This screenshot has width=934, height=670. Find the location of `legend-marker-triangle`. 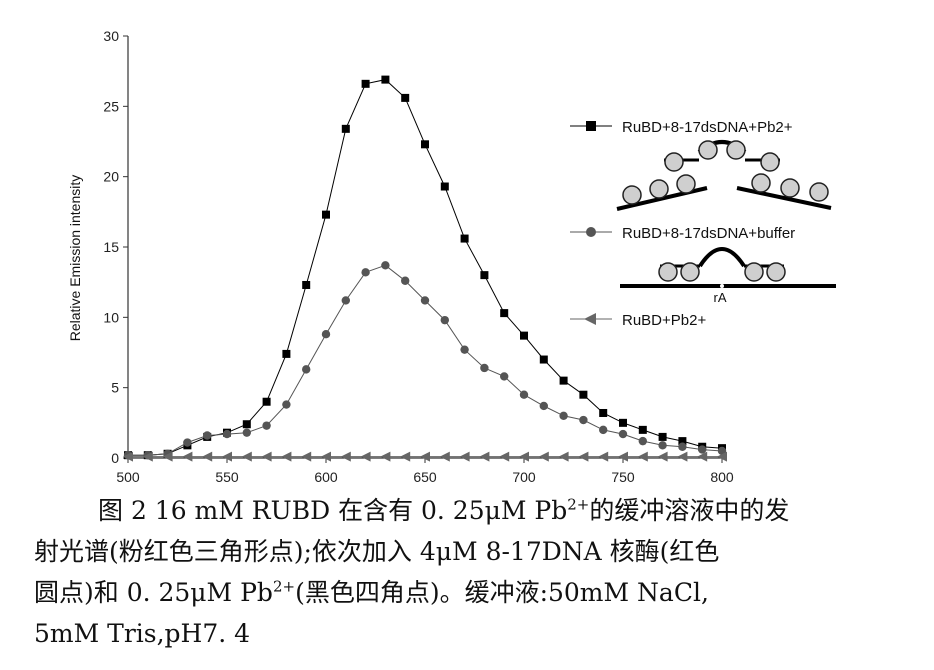

legend-marker-triangle is located at coordinates (590, 319).